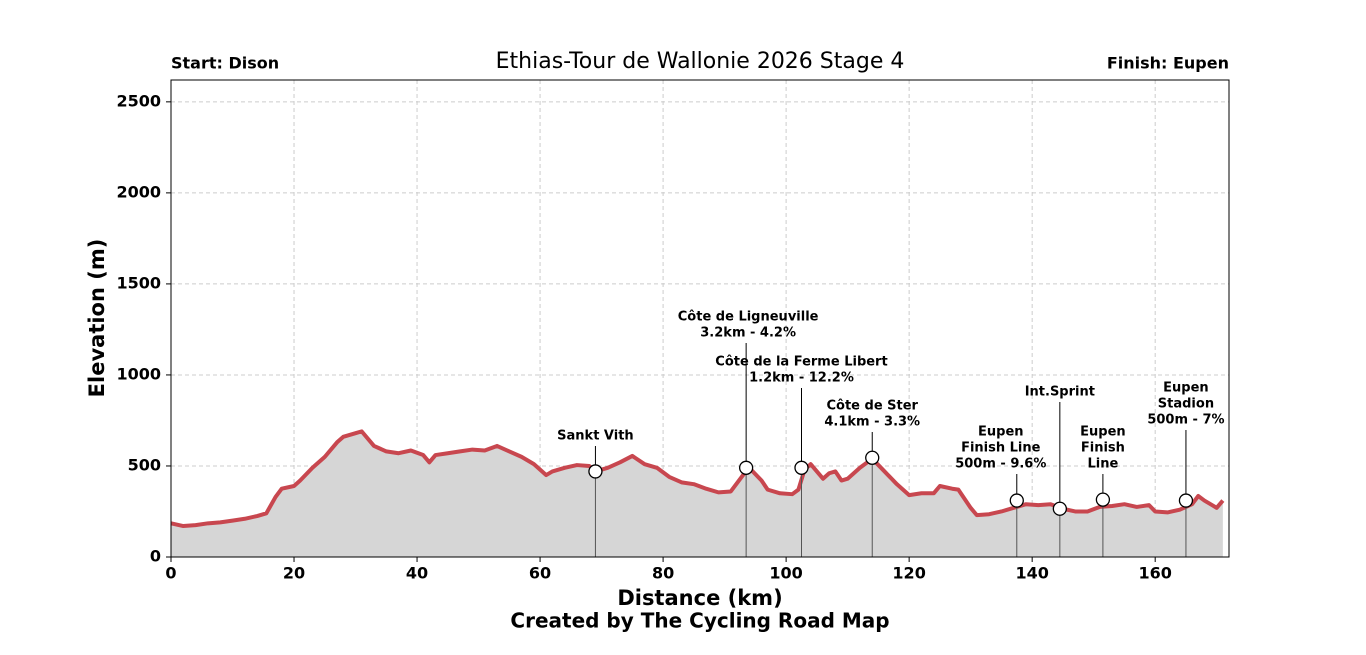 This screenshot has width=1366, height=655. I want to click on x-axis-label: Distance (km), so click(699, 598).